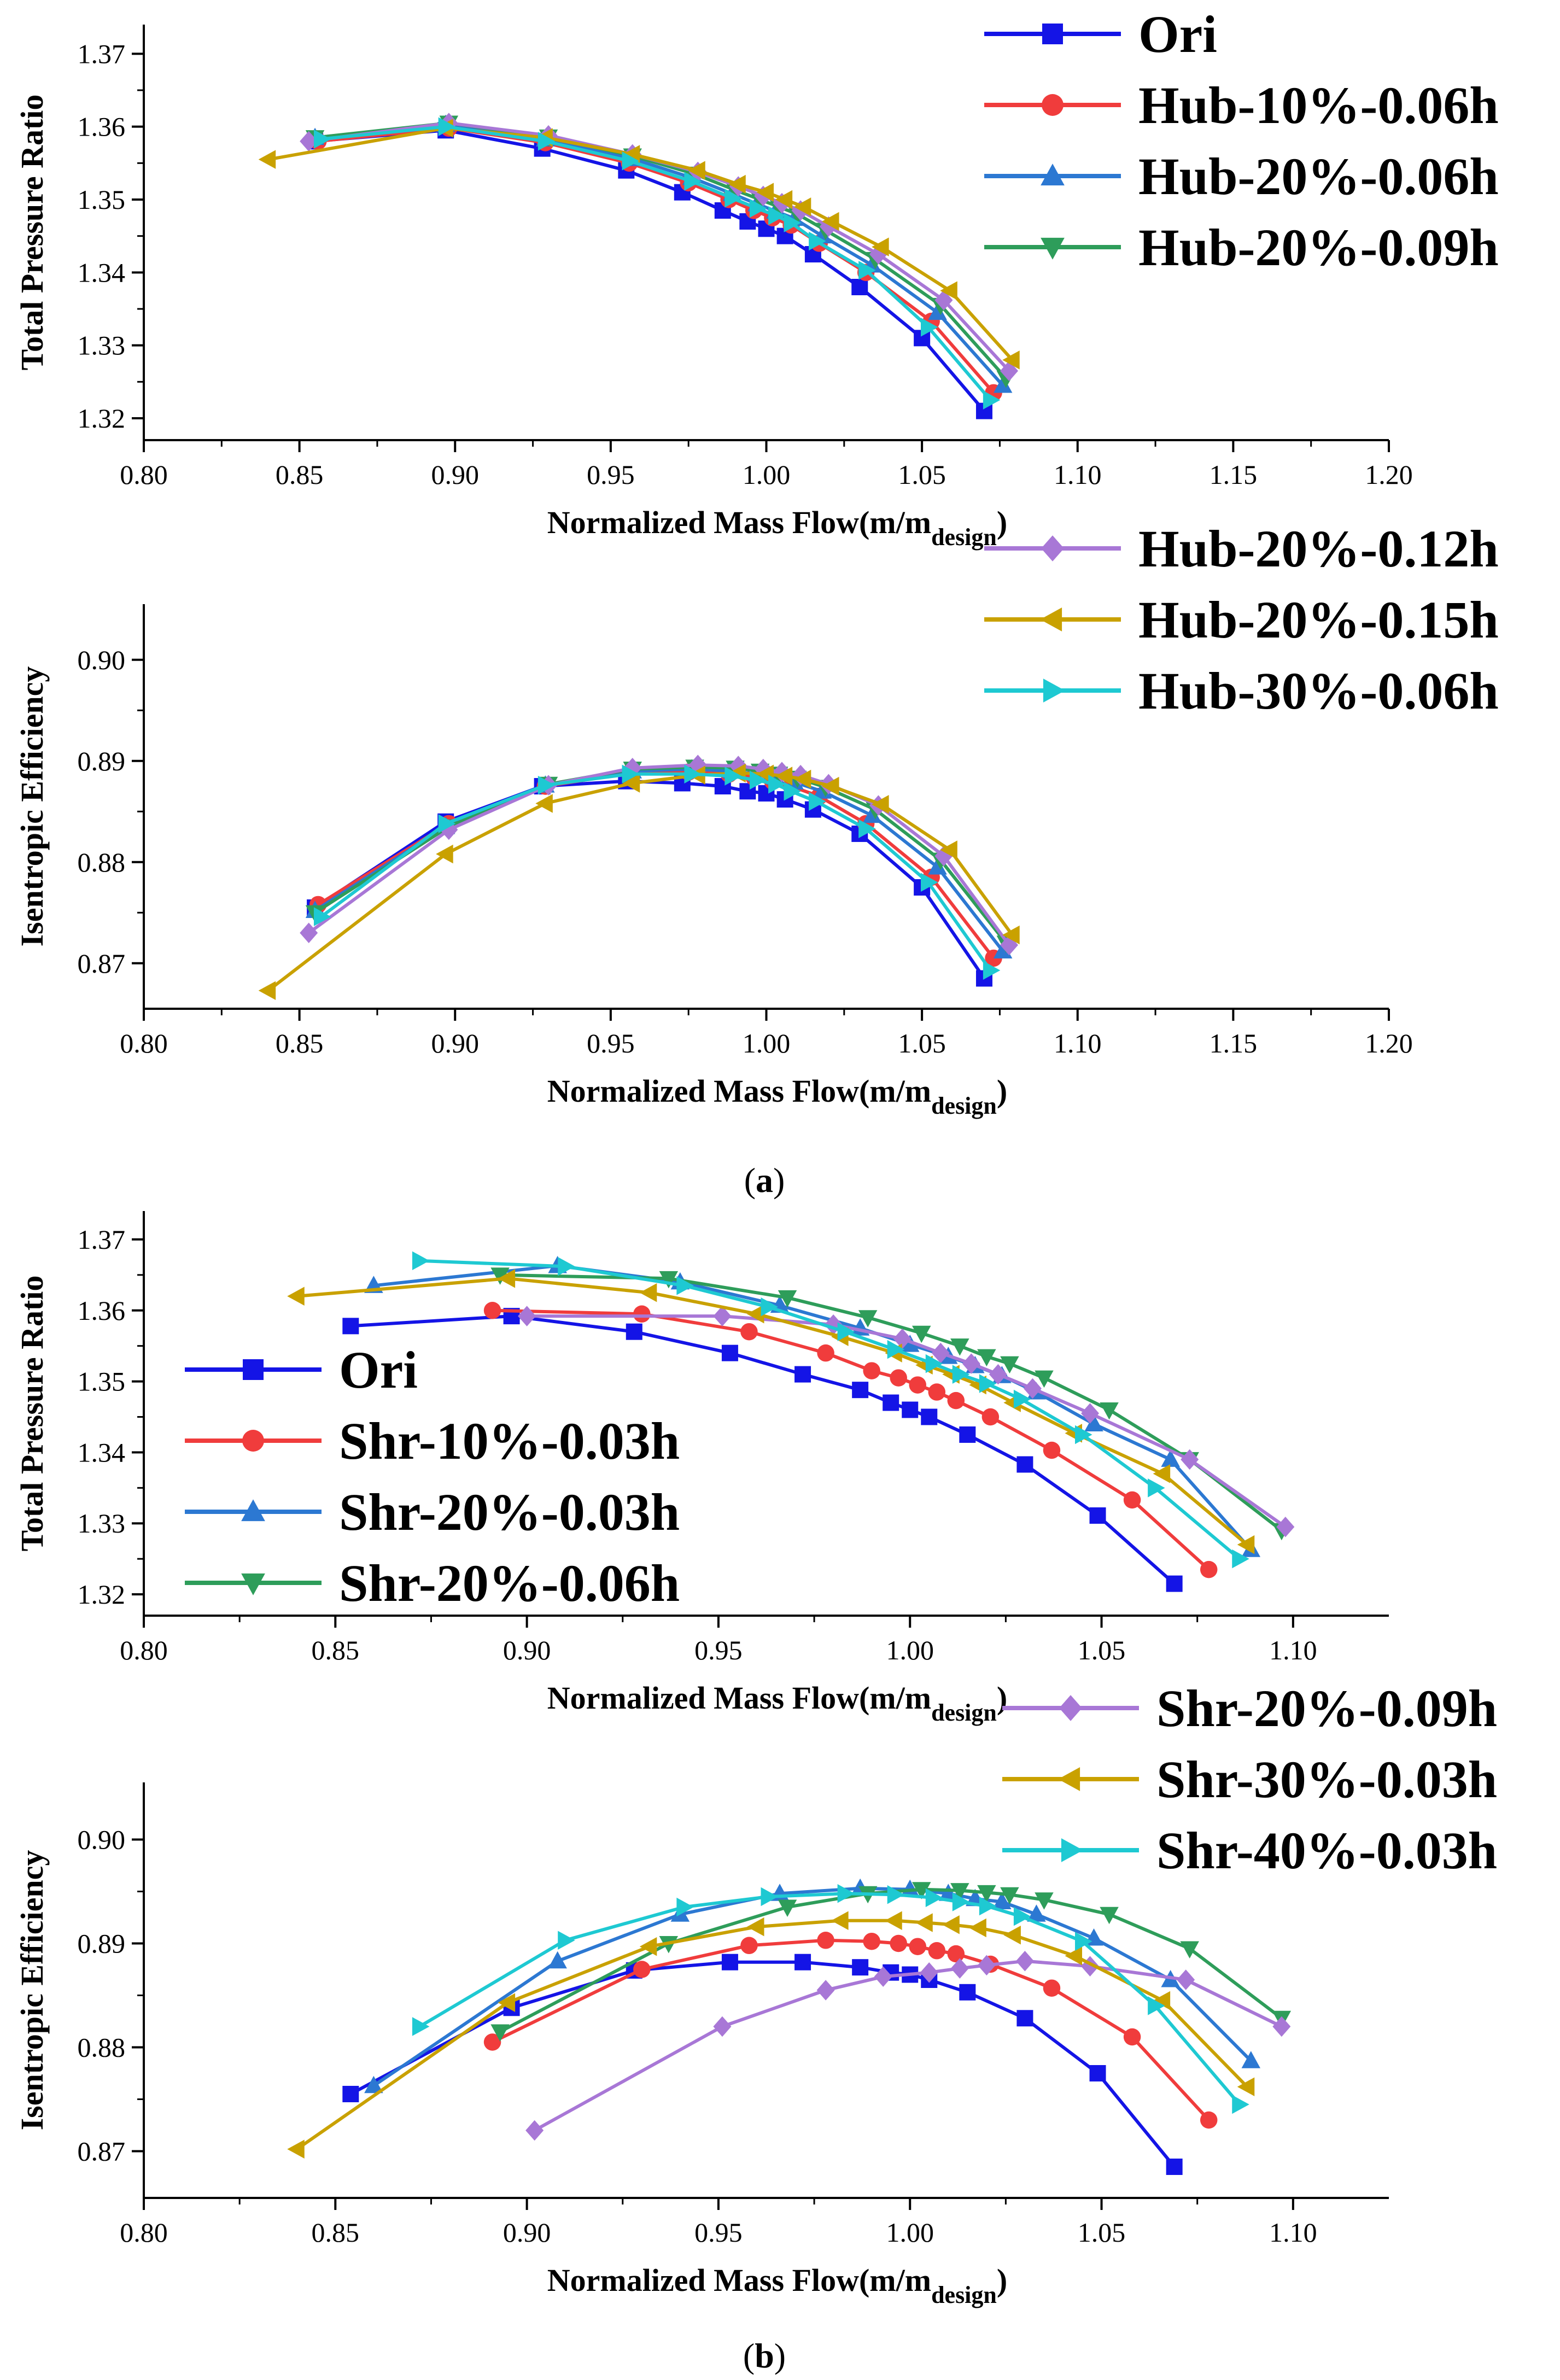 The height and width of the screenshot is (2380, 1560). What do you see at coordinates (336, 1650) in the screenshot?
I see `x-tick-label: 0.85` at bounding box center [336, 1650].